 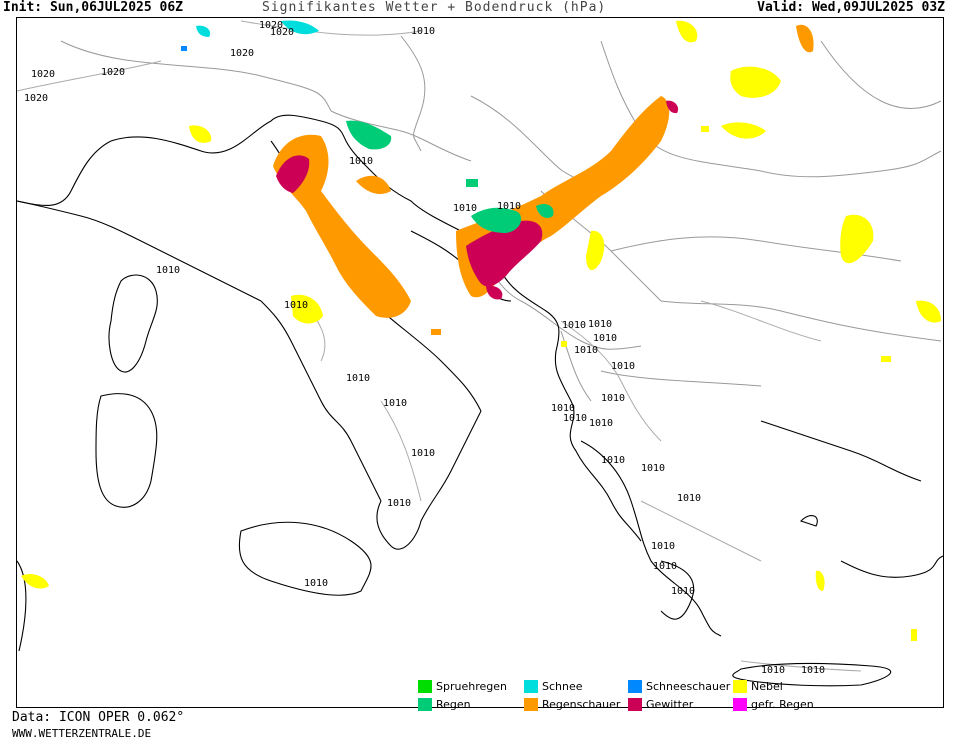 What do you see at coordinates (562, 686) in the screenshot?
I see `legend-label: Schnee` at bounding box center [562, 686].